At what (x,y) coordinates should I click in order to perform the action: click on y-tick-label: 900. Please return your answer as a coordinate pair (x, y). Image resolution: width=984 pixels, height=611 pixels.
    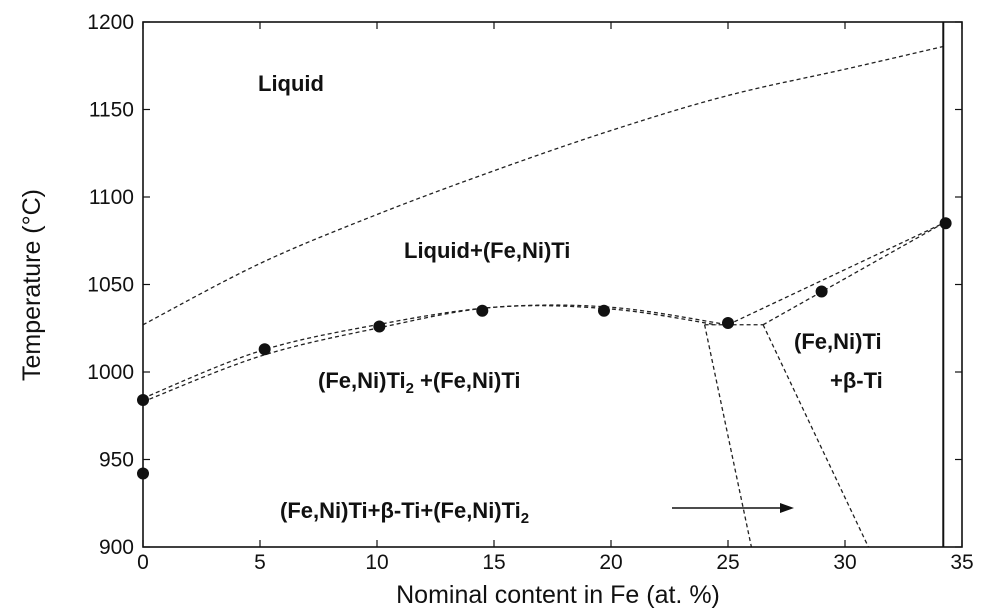
    Looking at the image, I should click on (116, 547).